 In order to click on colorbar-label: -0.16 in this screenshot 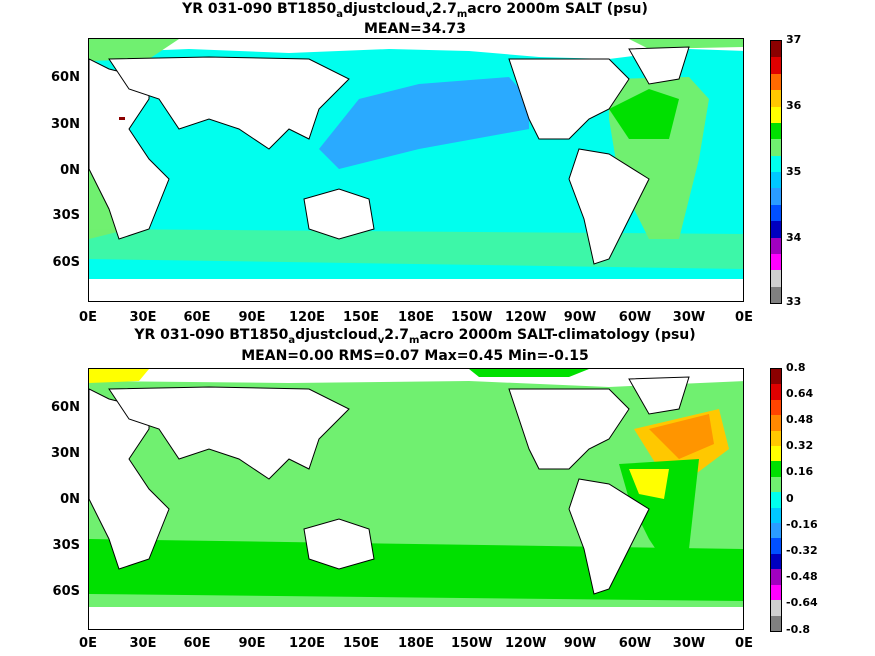, I will do `click(802, 524)`.